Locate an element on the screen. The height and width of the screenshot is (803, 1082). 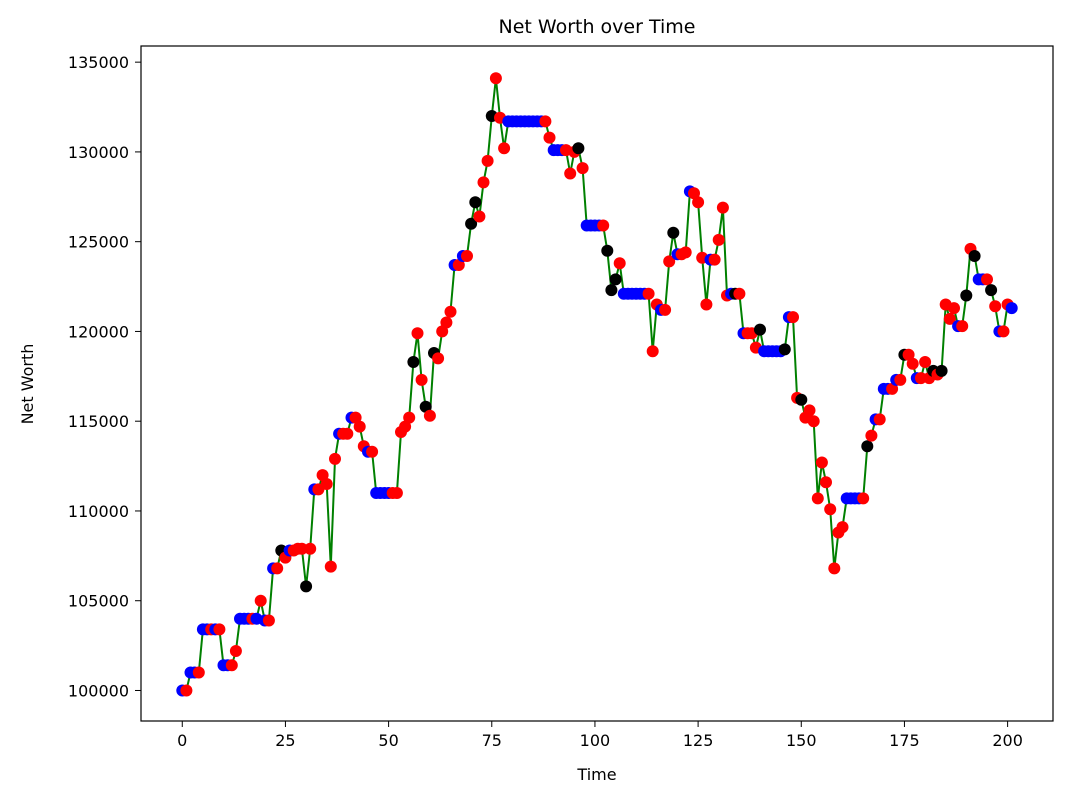
y-tick-label: 110000 is located at coordinates (98, 511).